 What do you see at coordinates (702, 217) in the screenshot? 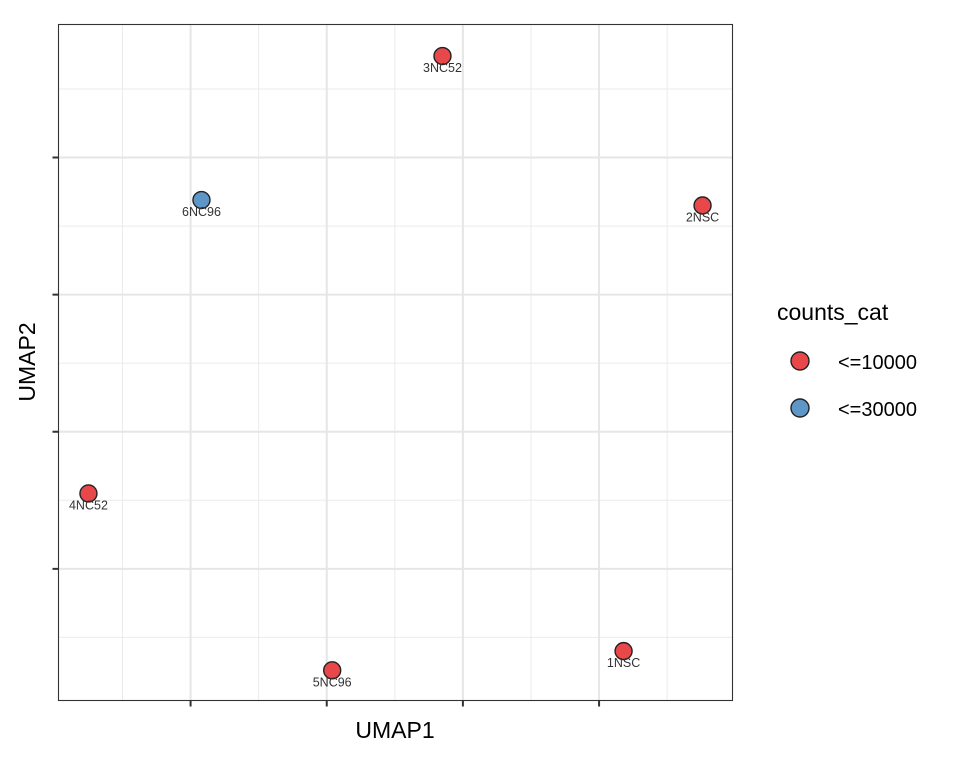
I see `point-label: 2NSC` at bounding box center [702, 217].